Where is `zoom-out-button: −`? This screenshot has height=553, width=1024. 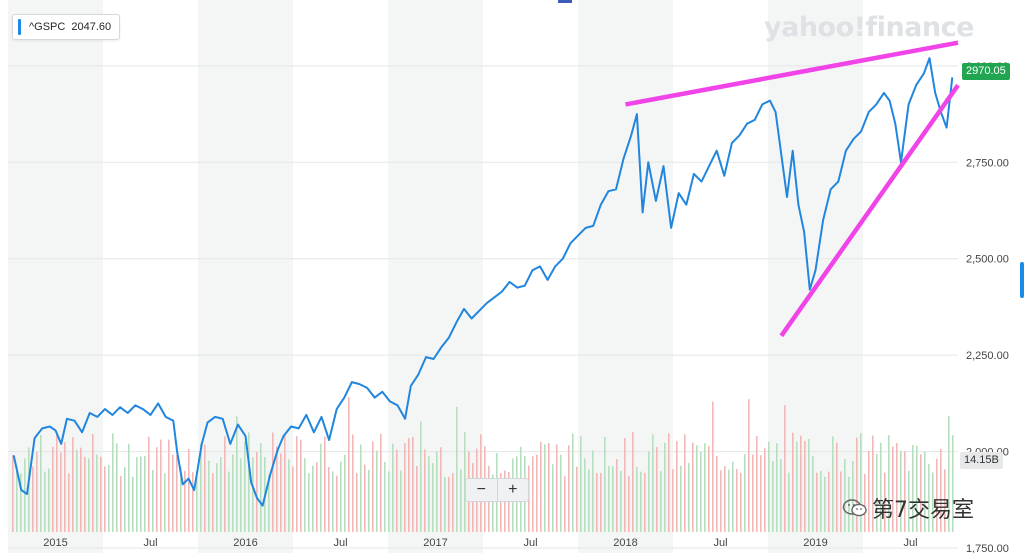 zoom-out-button: − is located at coordinates (481, 489).